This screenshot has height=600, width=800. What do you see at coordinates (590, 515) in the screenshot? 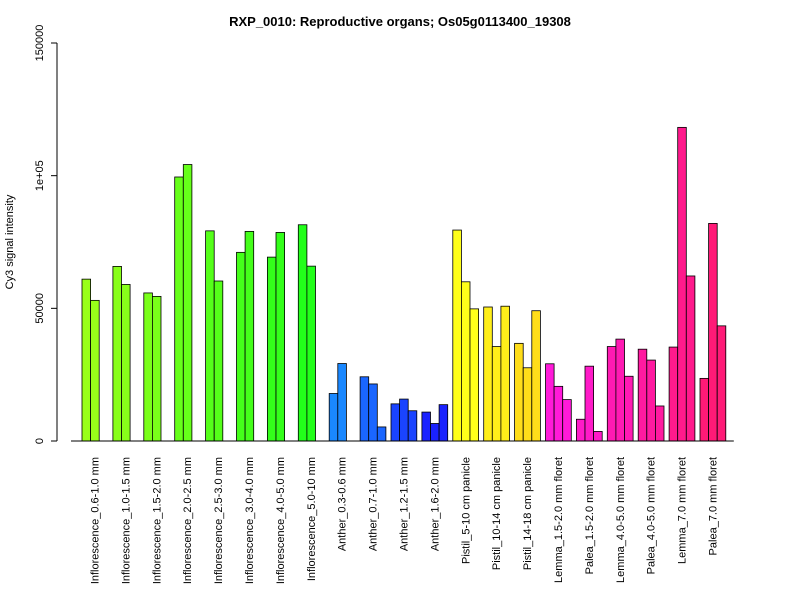
I see `x-category-label: Palea_1.5-2.0 mm floret` at bounding box center [590, 515].